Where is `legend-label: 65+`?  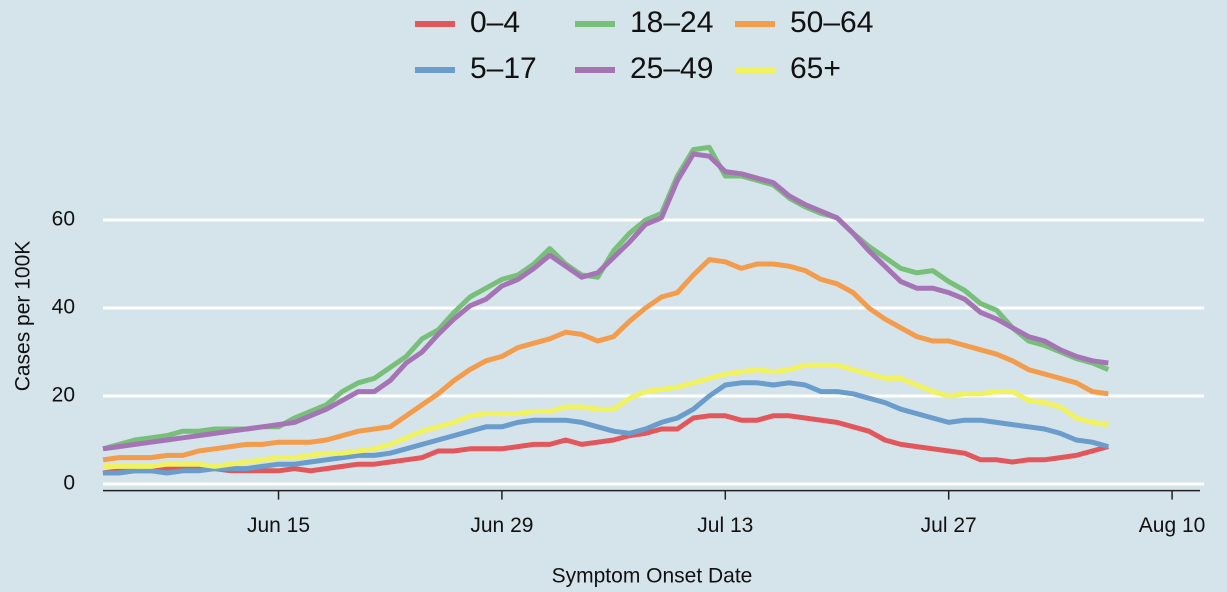
legend-label: 65+ is located at coordinates (815, 68).